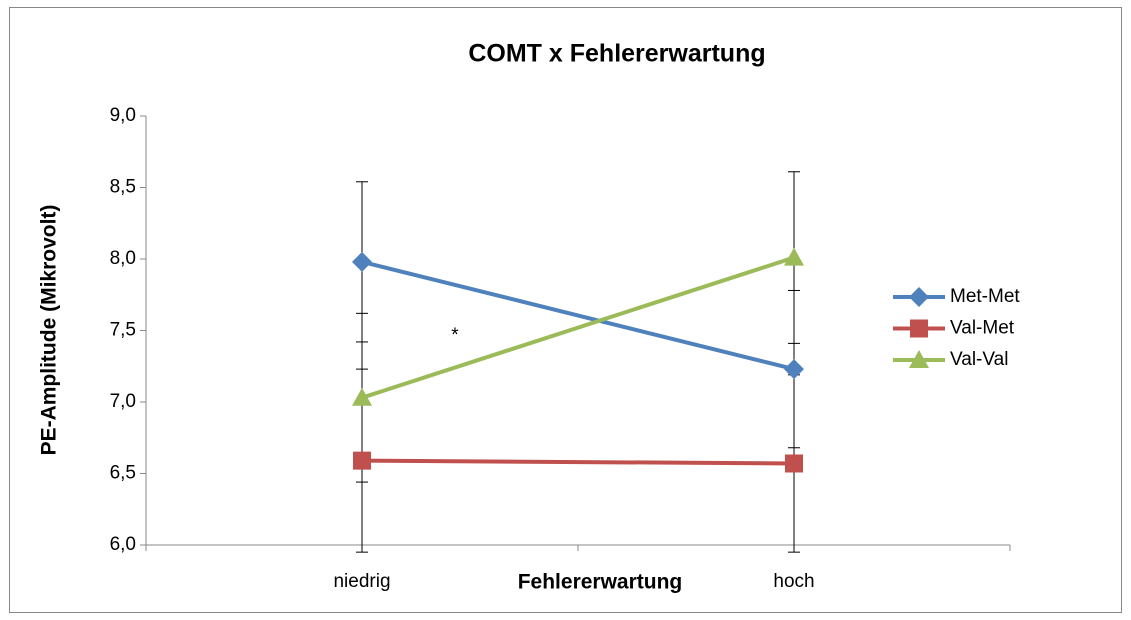  Describe the element at coordinates (982, 328) in the screenshot. I see `legend-label: Val-Met` at that location.